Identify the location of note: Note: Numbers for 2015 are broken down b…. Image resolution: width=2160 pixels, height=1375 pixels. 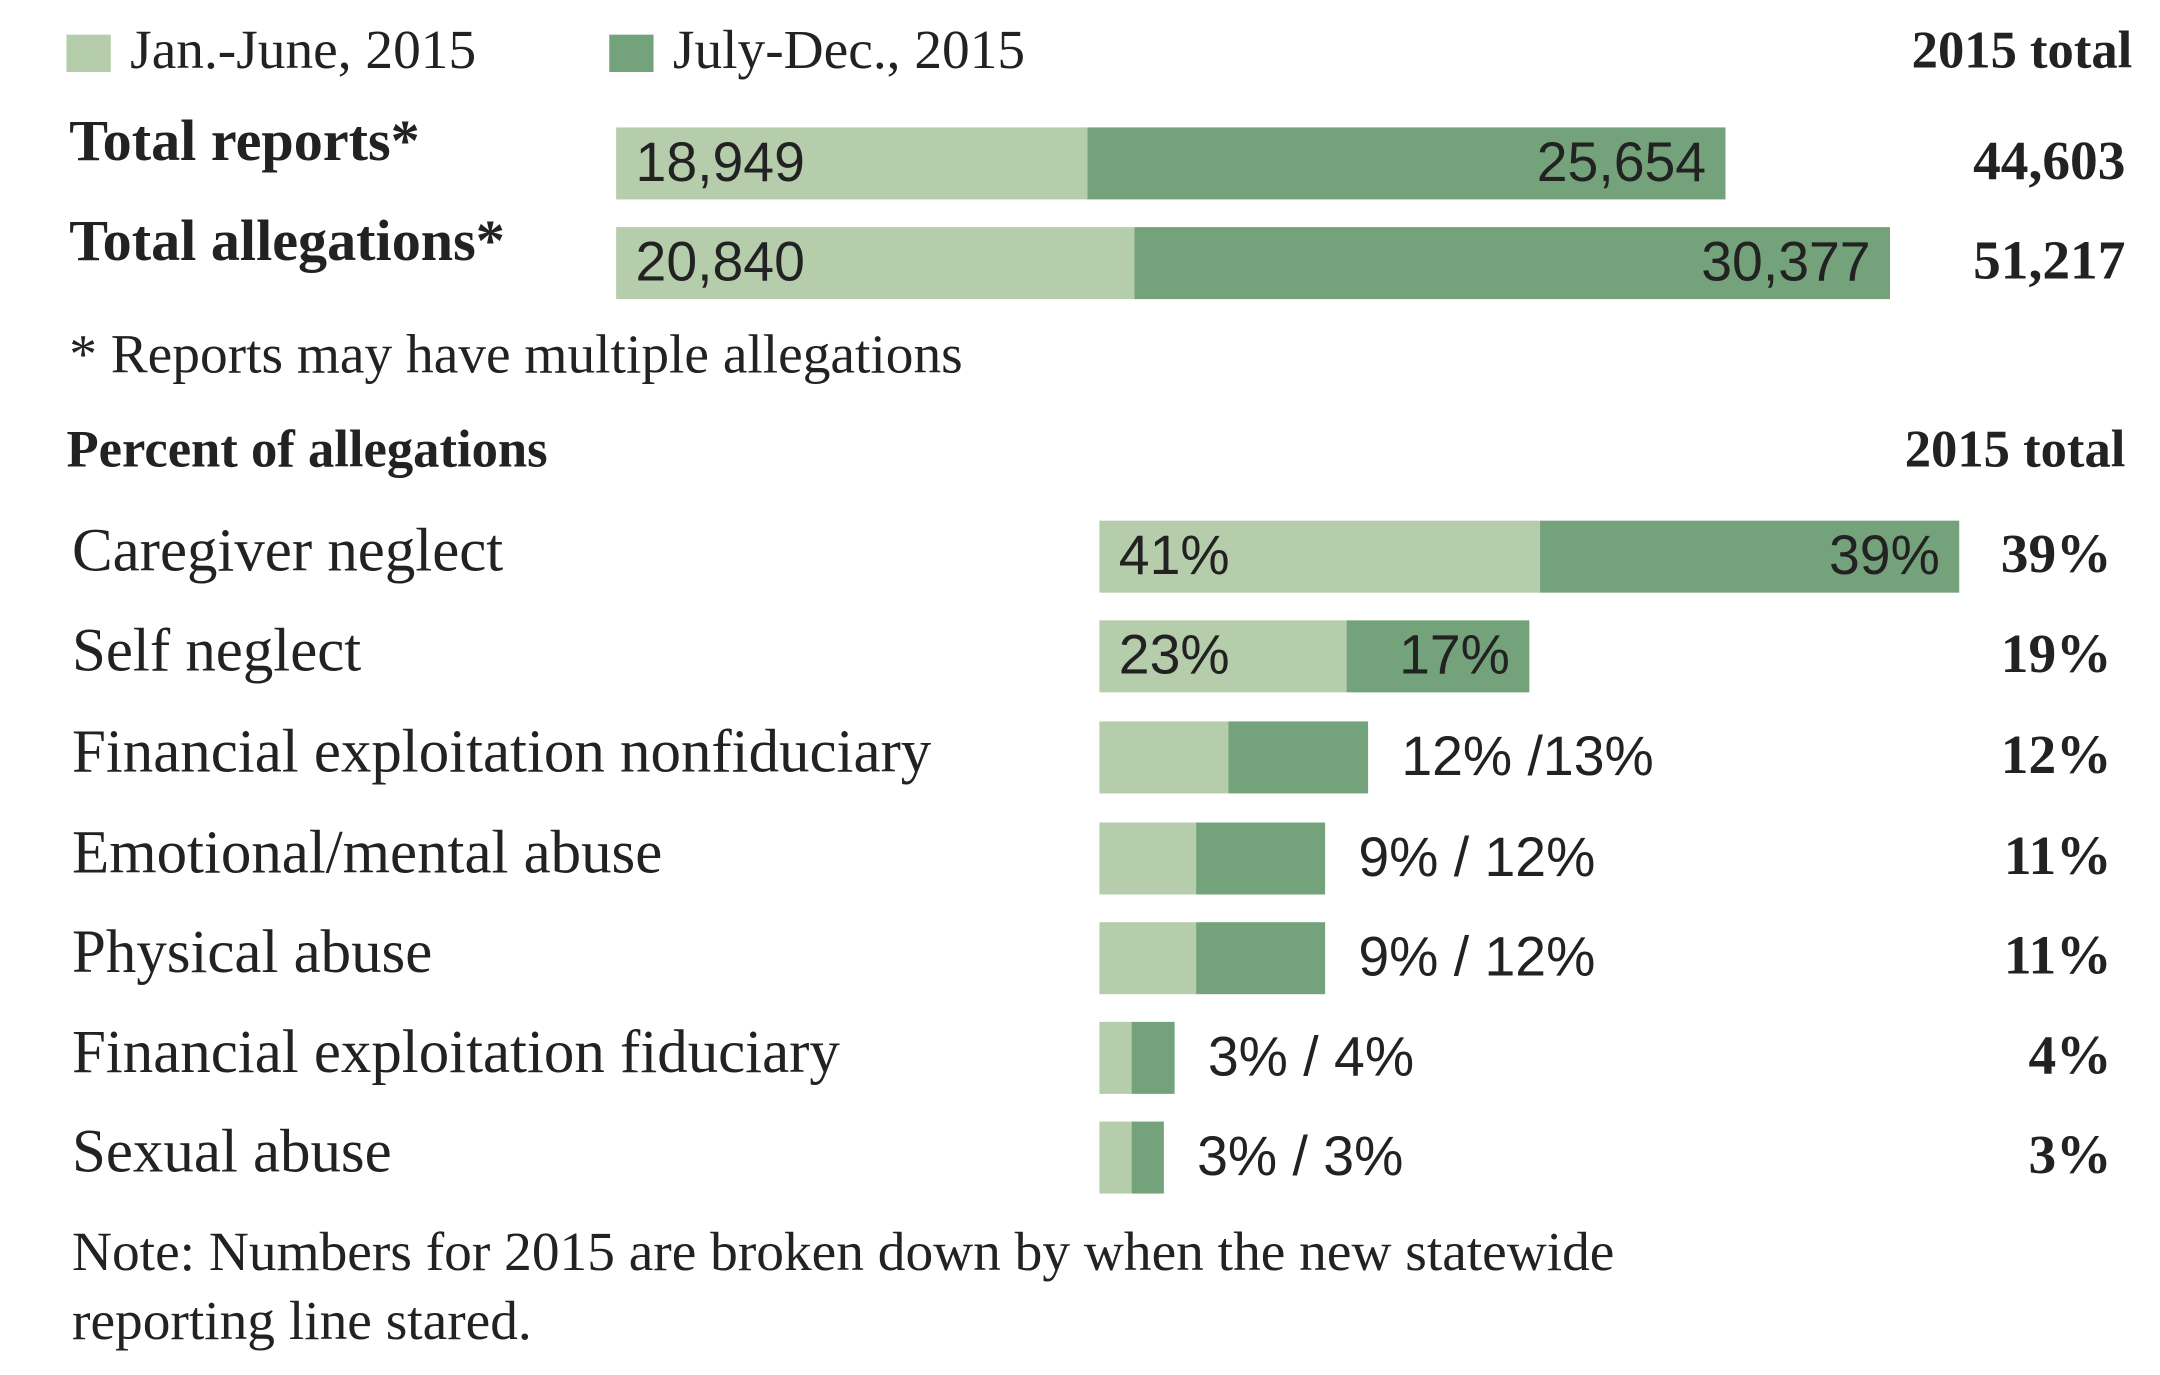
(843, 1251).